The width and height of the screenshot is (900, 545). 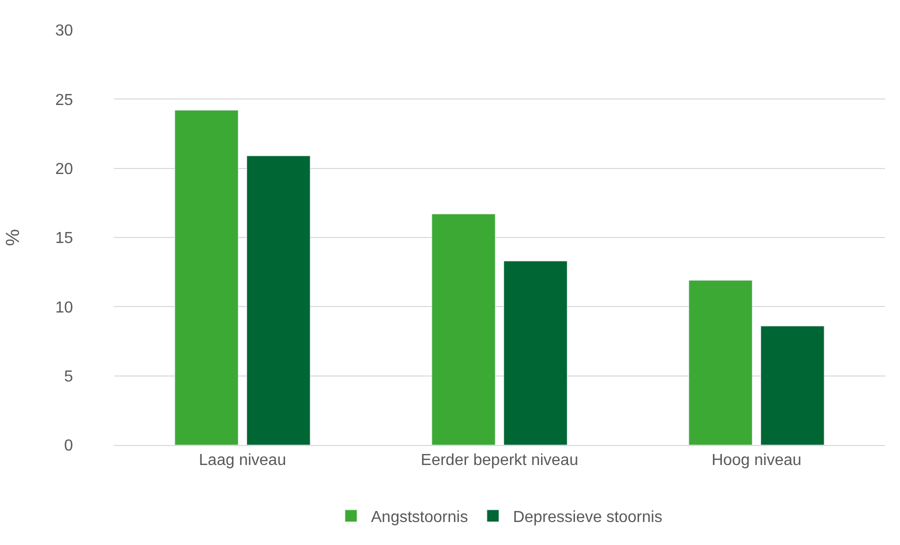 I want to click on x-tick-label: Hoog niveau, so click(x=757, y=461).